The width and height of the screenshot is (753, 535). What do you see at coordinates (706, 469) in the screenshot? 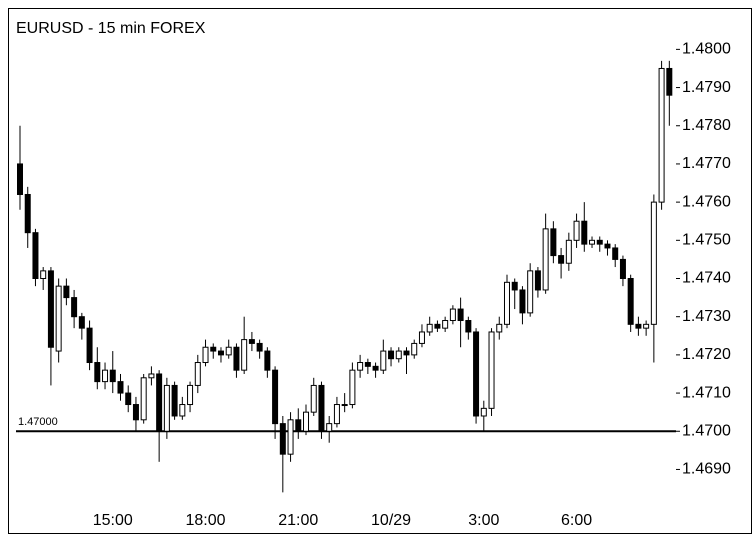
I see `y-tick-label: 1.4690` at bounding box center [706, 469].